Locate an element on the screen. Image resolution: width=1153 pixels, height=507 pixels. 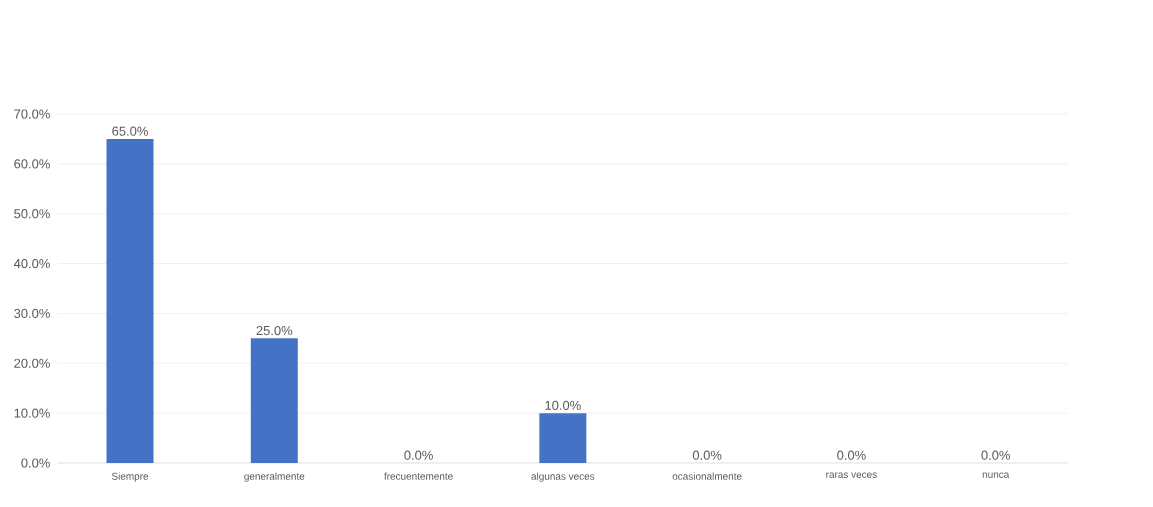
y-tick-label: 0.0% is located at coordinates (35, 463).